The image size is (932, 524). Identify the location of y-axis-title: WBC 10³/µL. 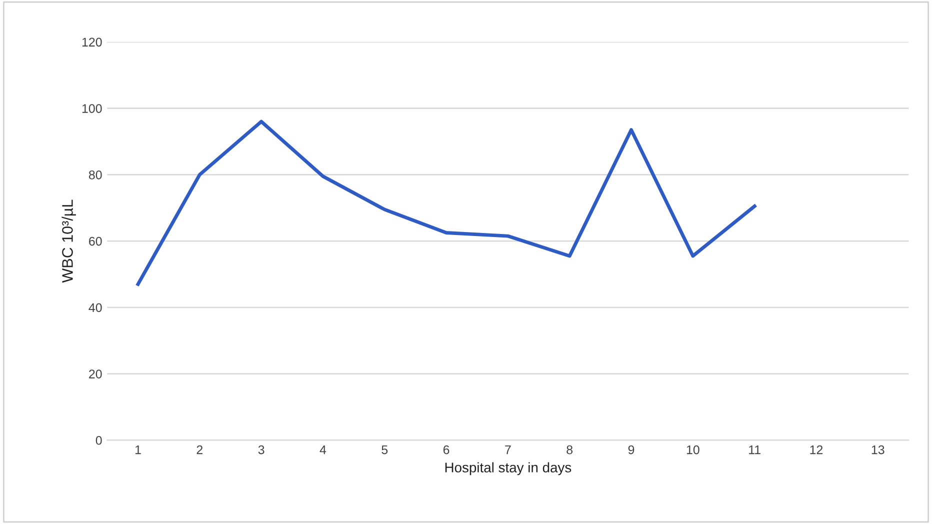
(69, 241).